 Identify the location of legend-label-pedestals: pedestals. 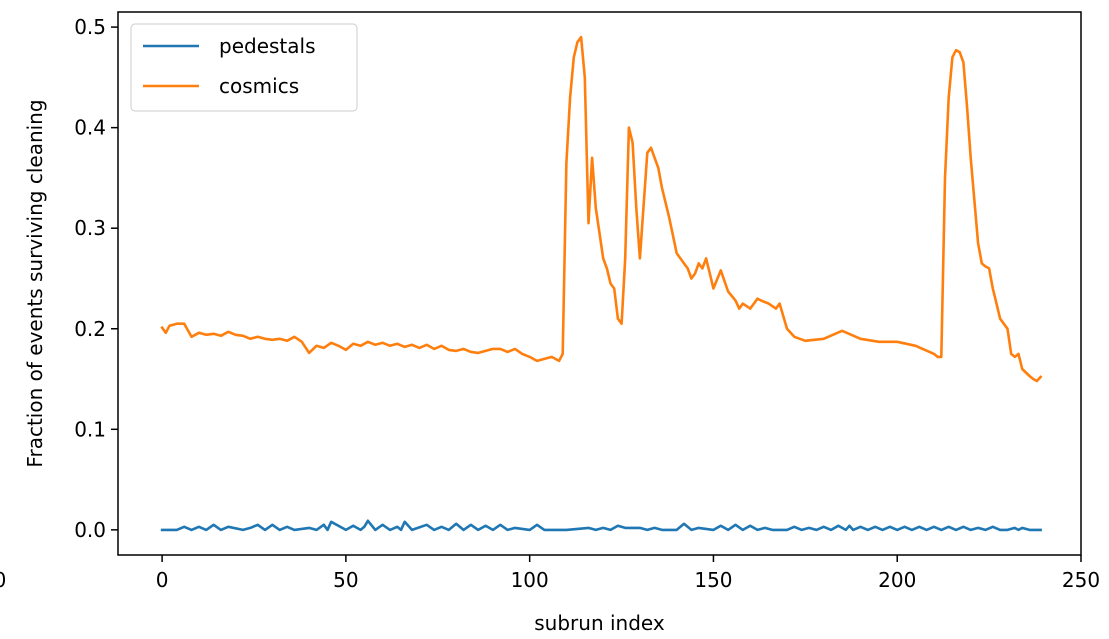
(267, 46).